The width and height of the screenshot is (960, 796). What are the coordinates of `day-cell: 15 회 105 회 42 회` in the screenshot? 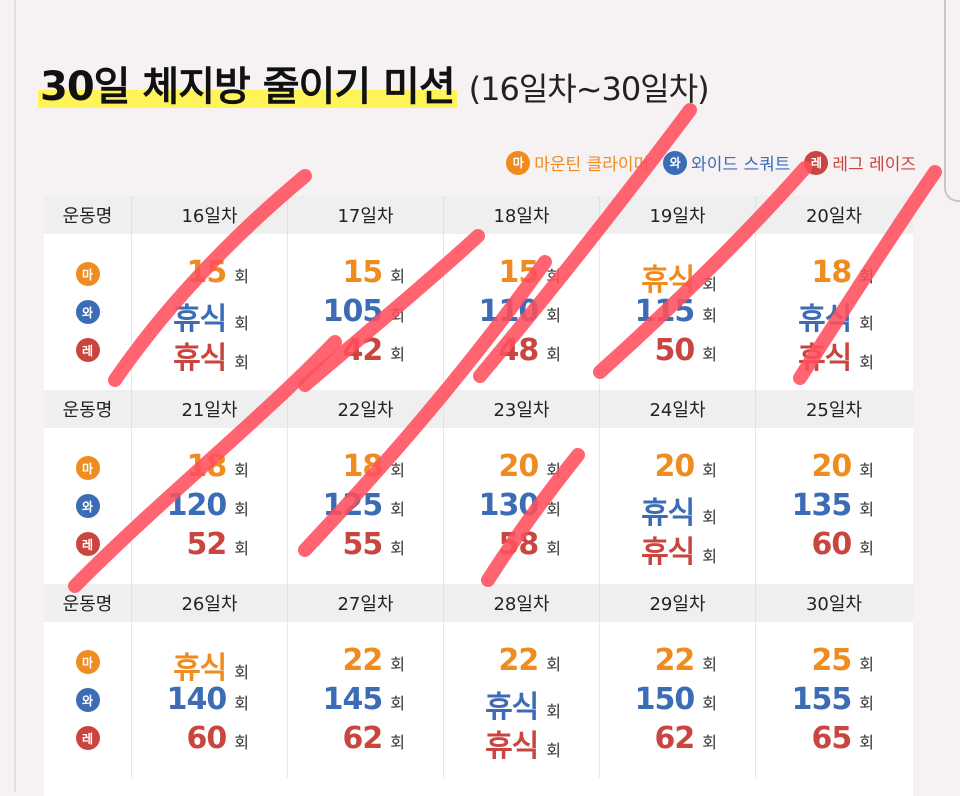 It's located at (366, 312).